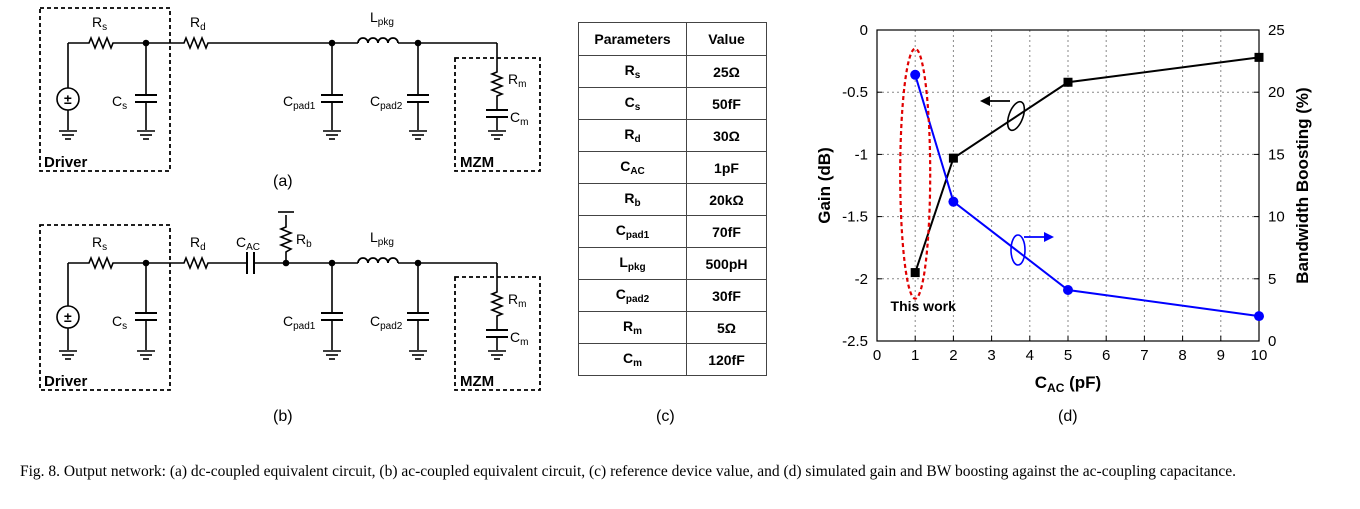 Image resolution: width=1360 pixels, height=509 pixels. I want to click on y-left-axis-label: Gain (dB), so click(824, 185).